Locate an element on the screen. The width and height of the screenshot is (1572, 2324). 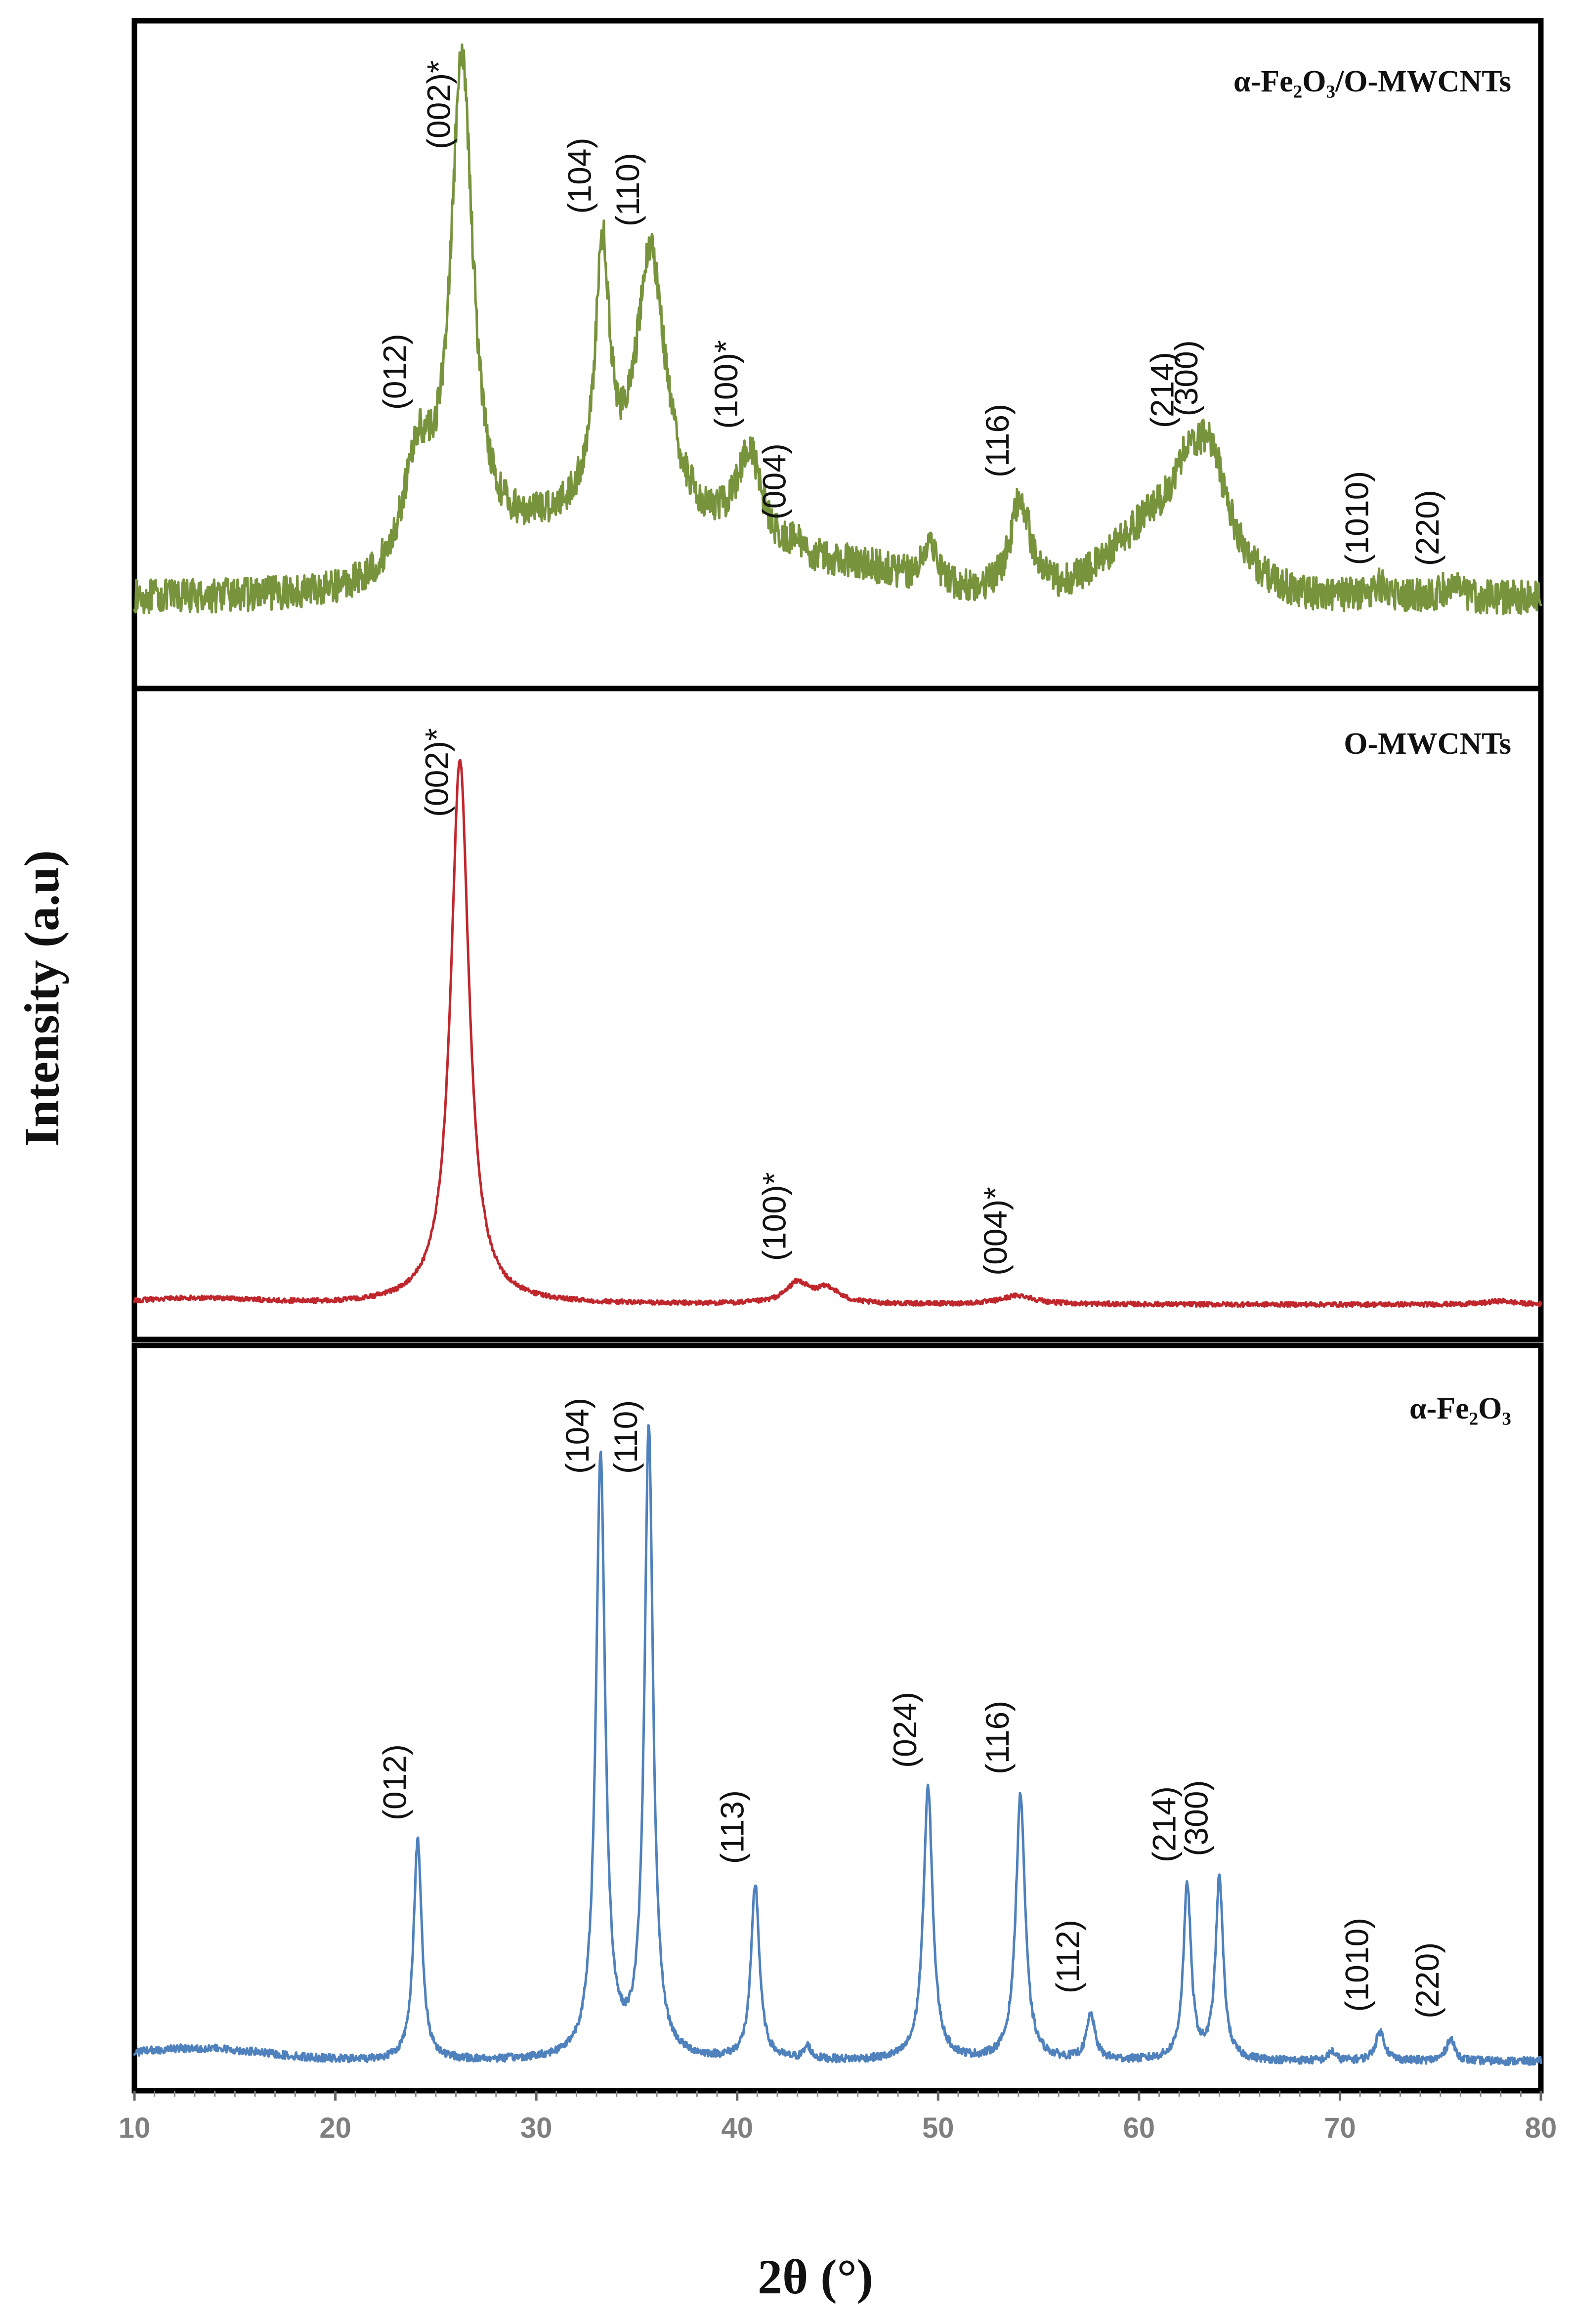
series-name: α-Fe₂O₃ is located at coordinates (1460, 1408).